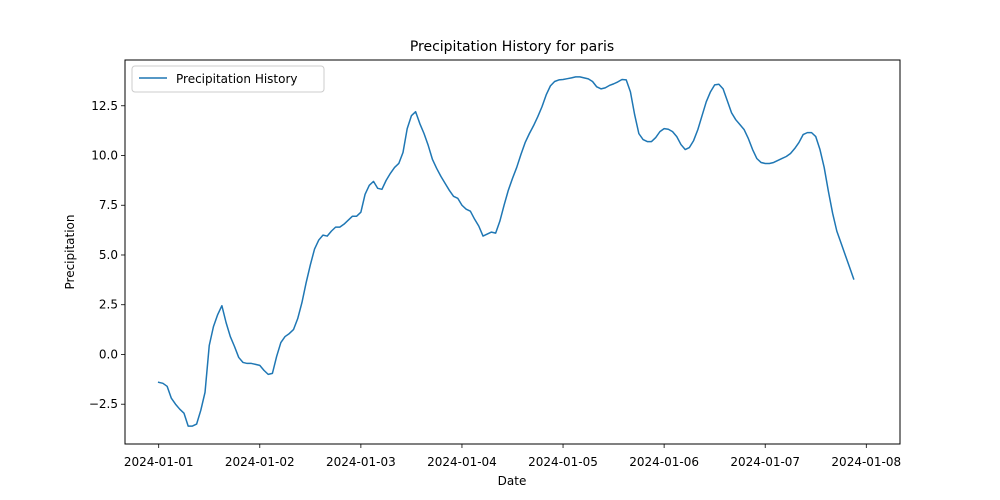 Image resolution: width=1000 pixels, height=500 pixels. Describe the element at coordinates (104, 106) in the screenshot. I see `y-tick-label: 12.5` at that location.